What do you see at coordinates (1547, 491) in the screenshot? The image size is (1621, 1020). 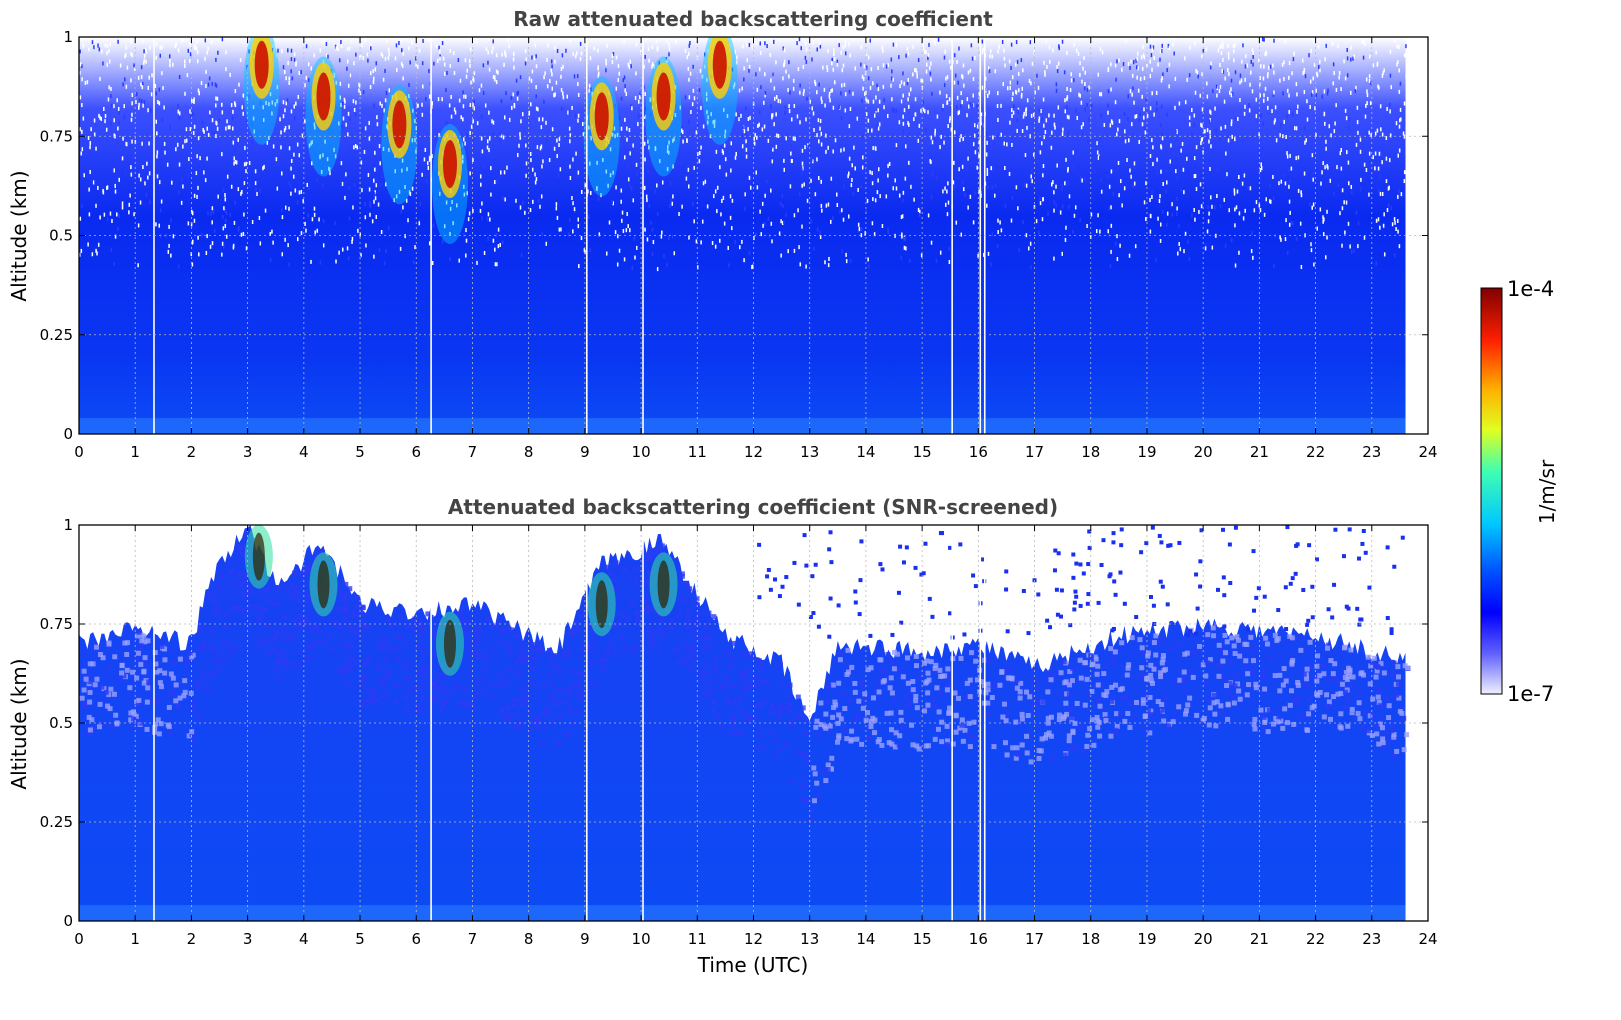 I see `colorbar-unit-label: 1/m/sr` at bounding box center [1547, 491].